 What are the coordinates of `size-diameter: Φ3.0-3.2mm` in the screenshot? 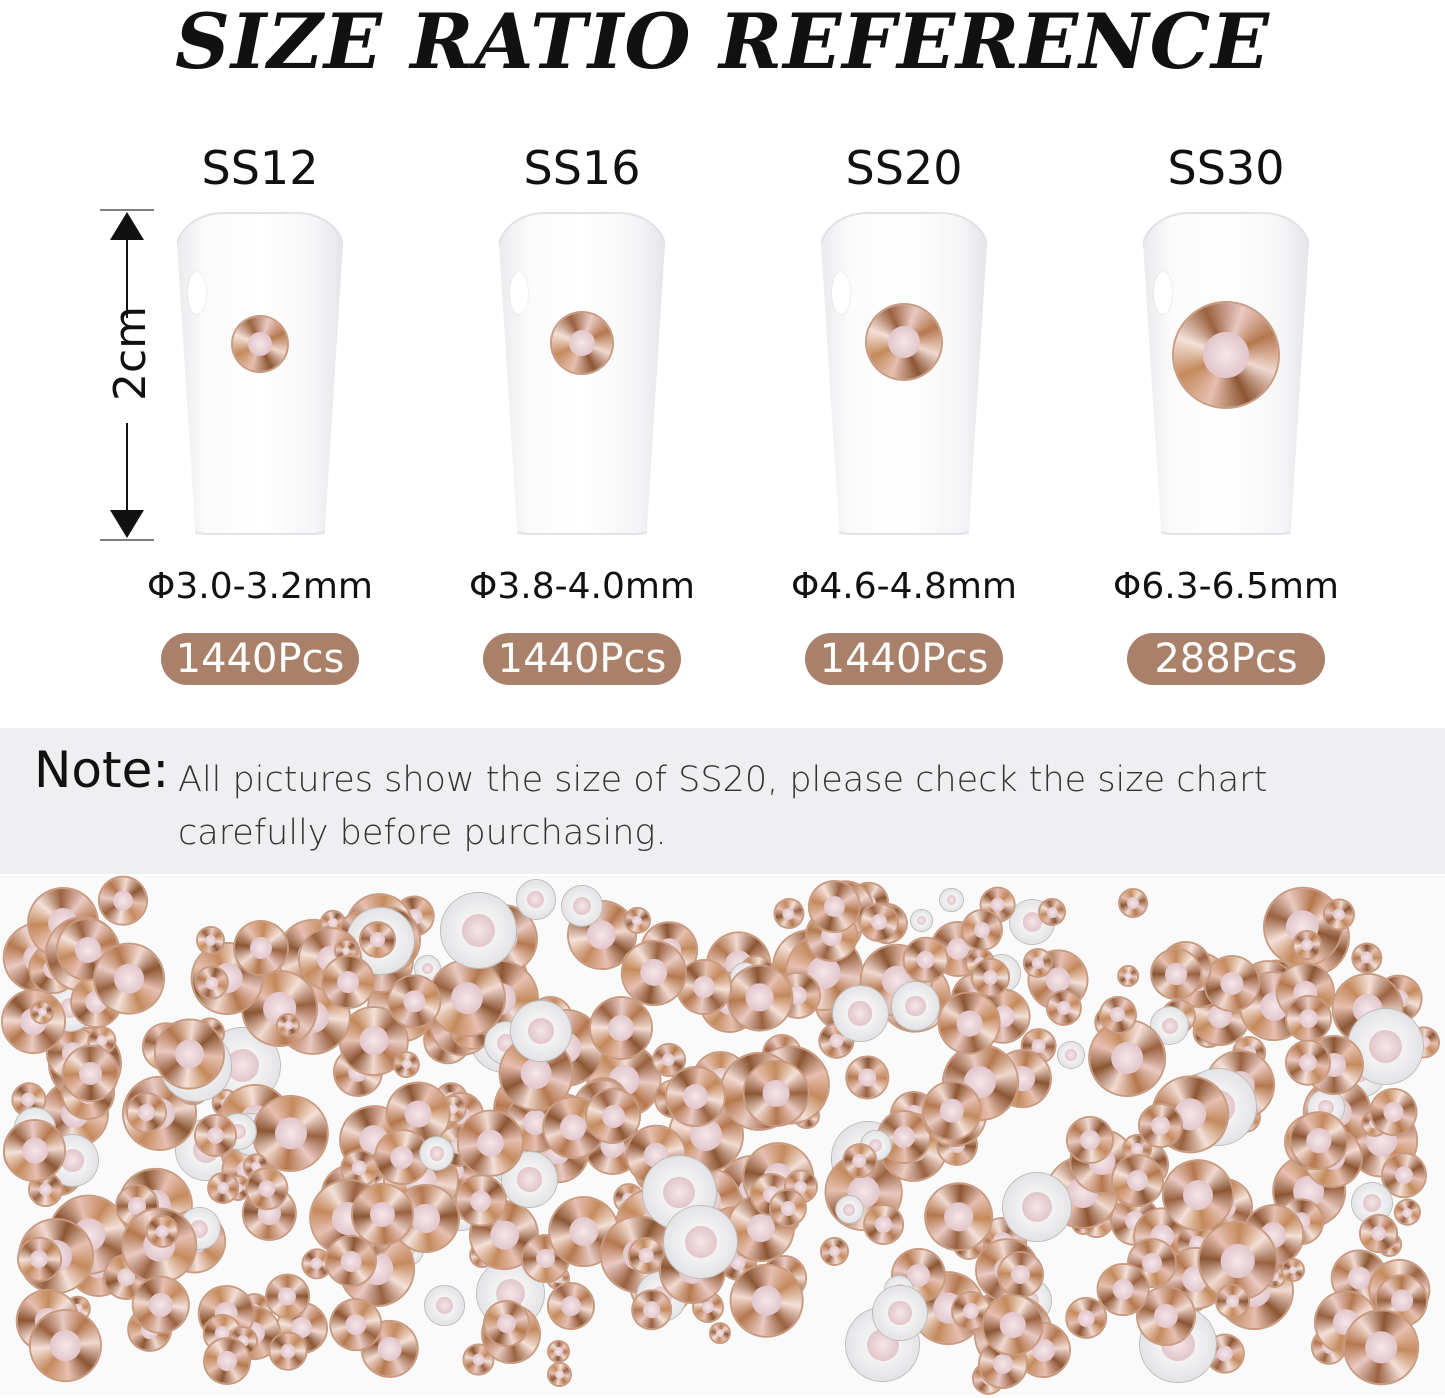 It's located at (260, 586).